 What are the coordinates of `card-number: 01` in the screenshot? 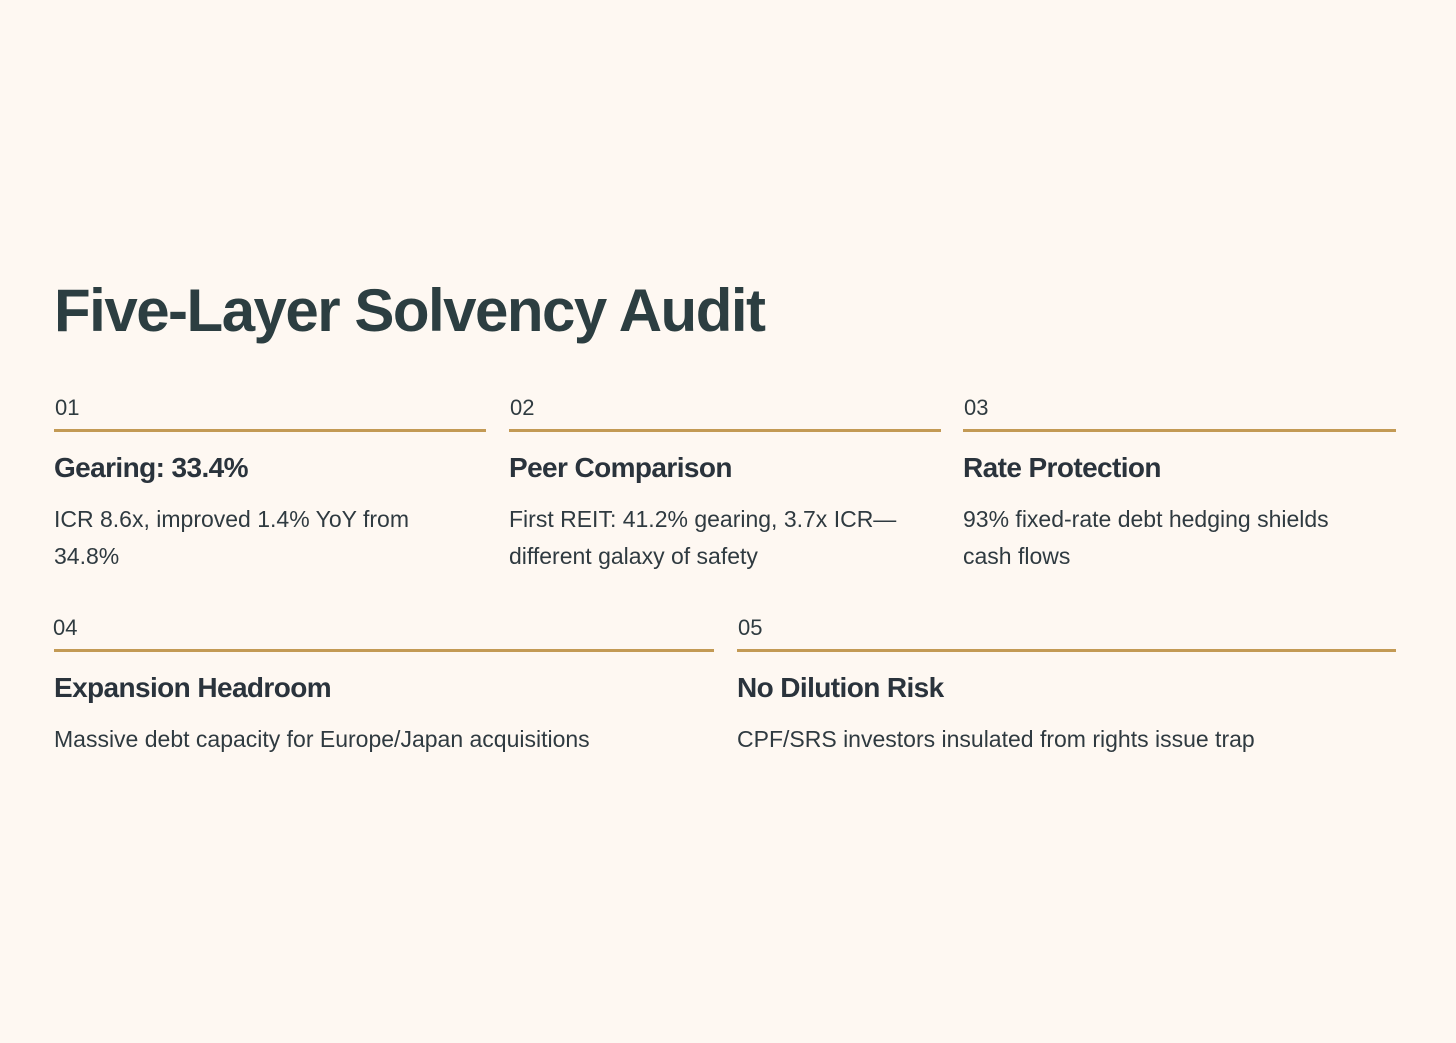 It's located at (67, 407).